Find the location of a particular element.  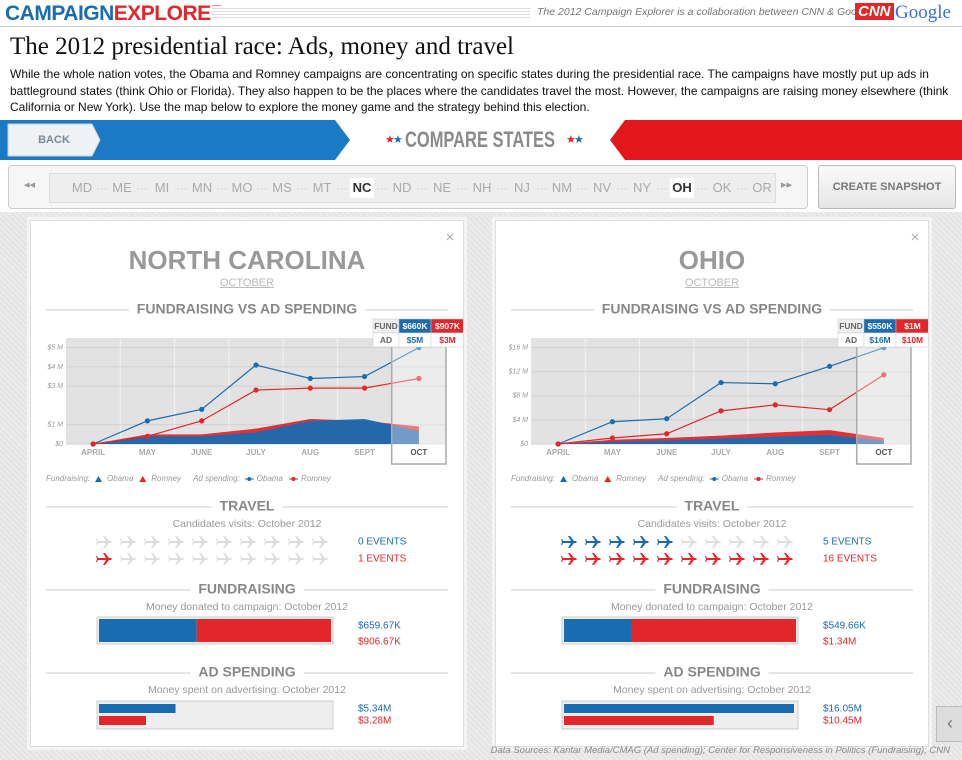

state-item: NM is located at coordinates (562, 187).